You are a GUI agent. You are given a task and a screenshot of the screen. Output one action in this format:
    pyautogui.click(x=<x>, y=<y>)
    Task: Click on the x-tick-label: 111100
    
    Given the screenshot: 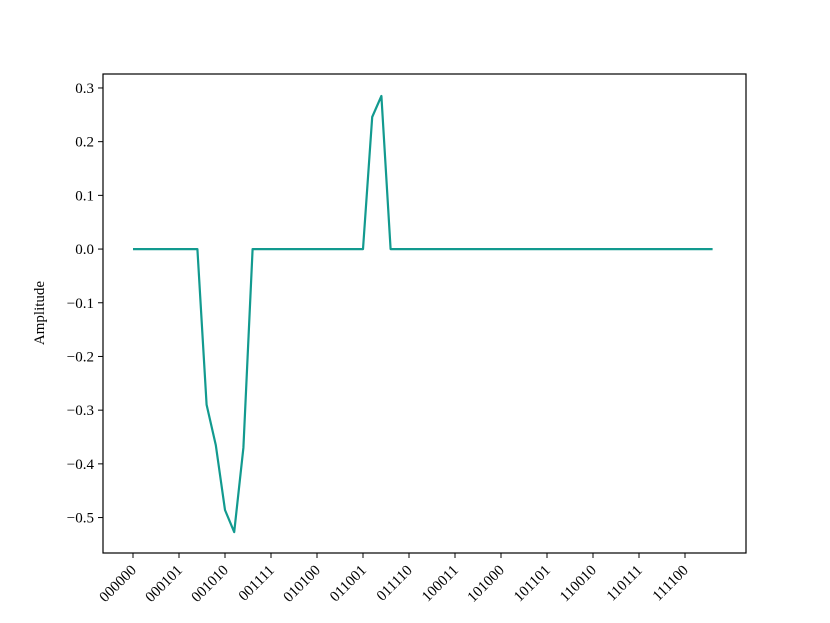 What is the action you would take?
    pyautogui.click(x=671, y=584)
    